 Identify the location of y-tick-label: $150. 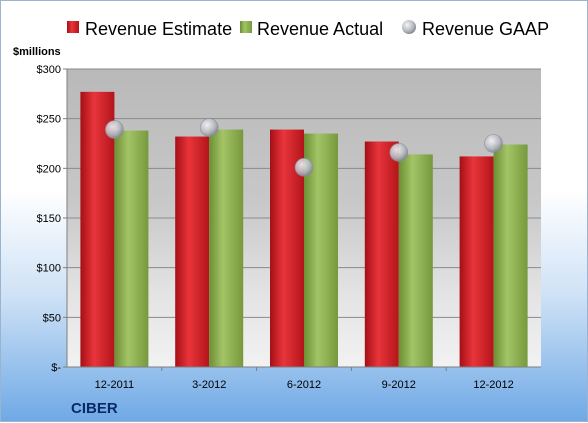
(49, 219).